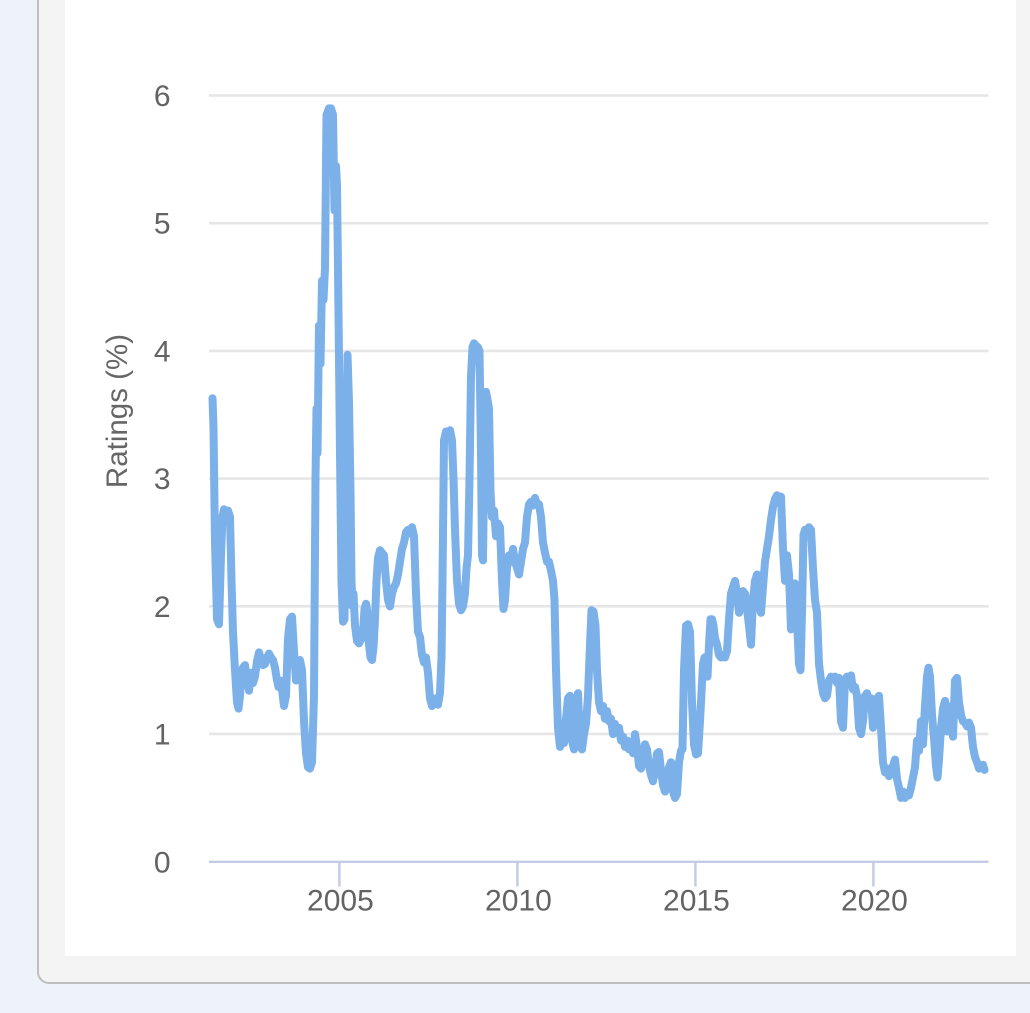  What do you see at coordinates (162, 479) in the screenshot?
I see `svg-text: 3` at bounding box center [162, 479].